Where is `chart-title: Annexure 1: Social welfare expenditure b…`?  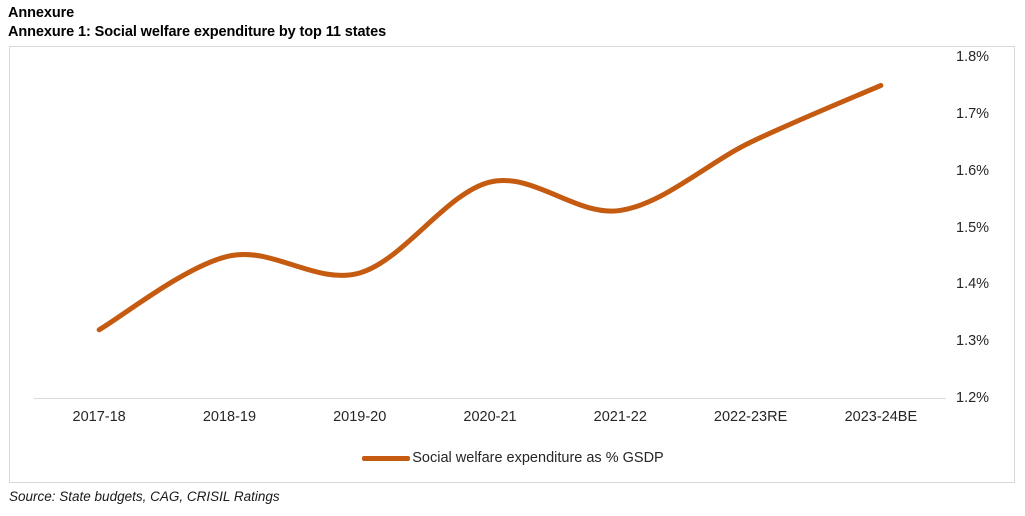
chart-title: Annexure 1: Social welfare expenditure b… is located at coordinates (197, 32).